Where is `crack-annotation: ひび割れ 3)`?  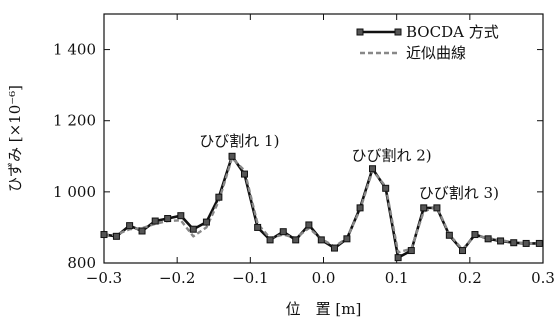
crack-annotation: ひび割れ 3) is located at coordinates (459, 193).